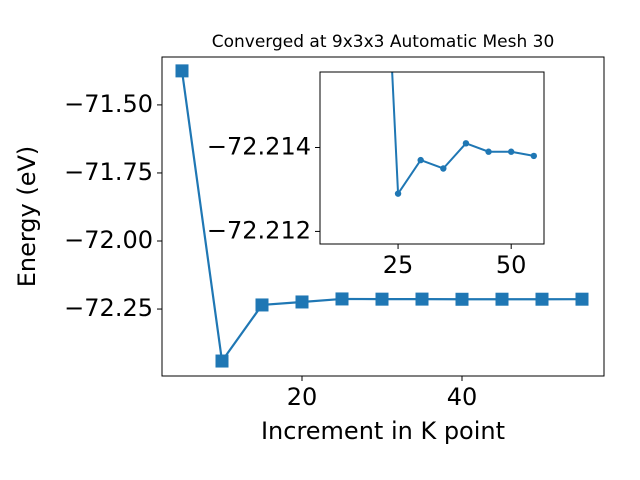  I want to click on series-line, so click(463, 134).